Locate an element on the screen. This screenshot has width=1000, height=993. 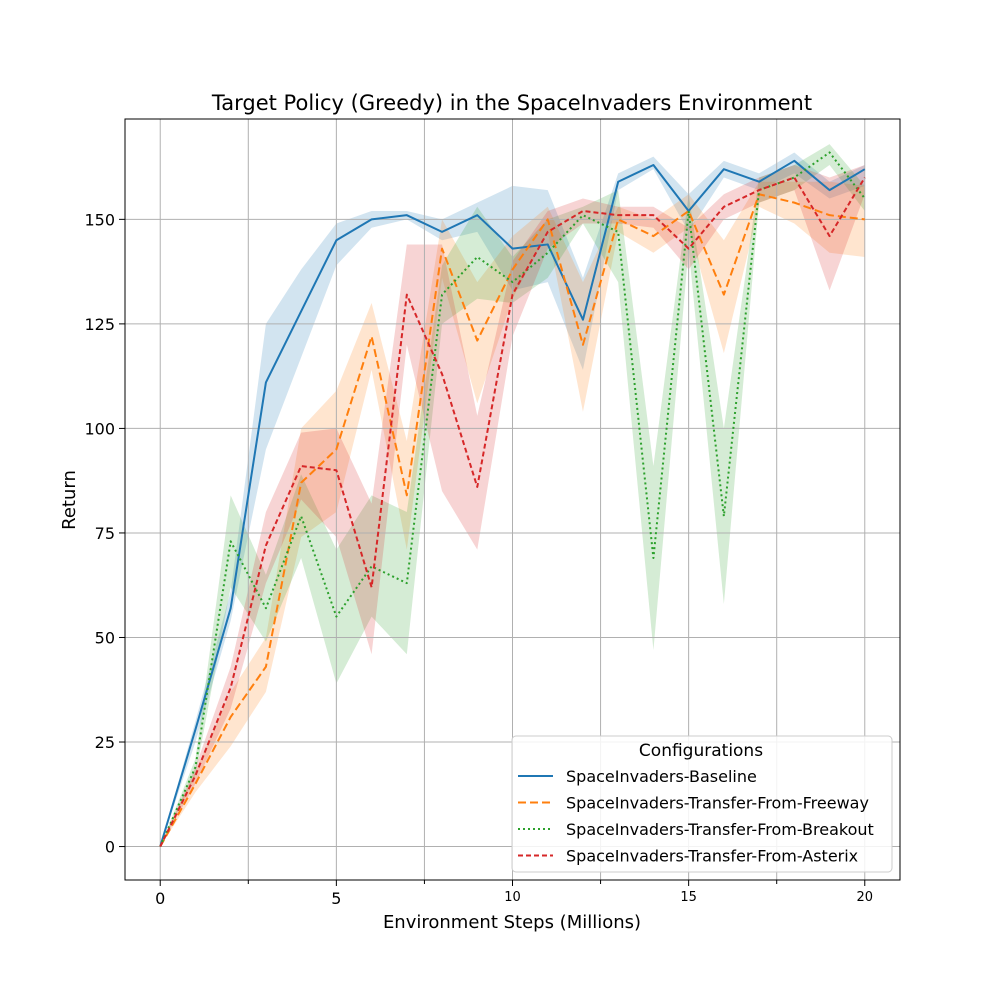
legend-box is located at coordinates (702, 804).